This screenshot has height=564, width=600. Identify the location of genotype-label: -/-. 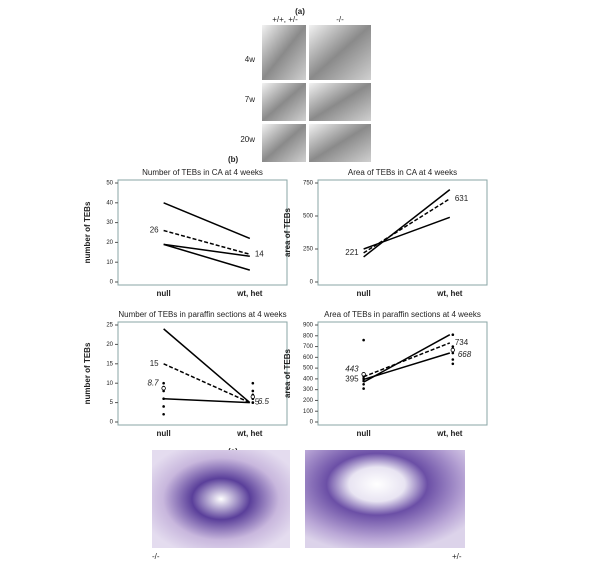
(156, 556).